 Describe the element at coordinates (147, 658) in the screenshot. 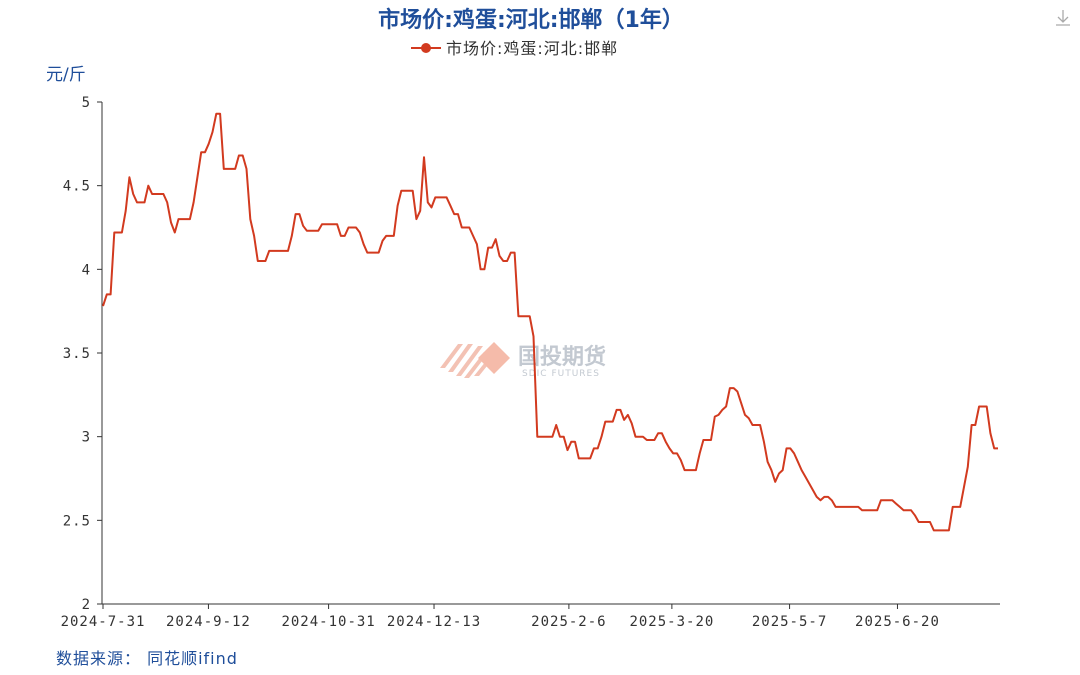

I see `data-source-note: 数据来源： 同花顺ifind` at that location.